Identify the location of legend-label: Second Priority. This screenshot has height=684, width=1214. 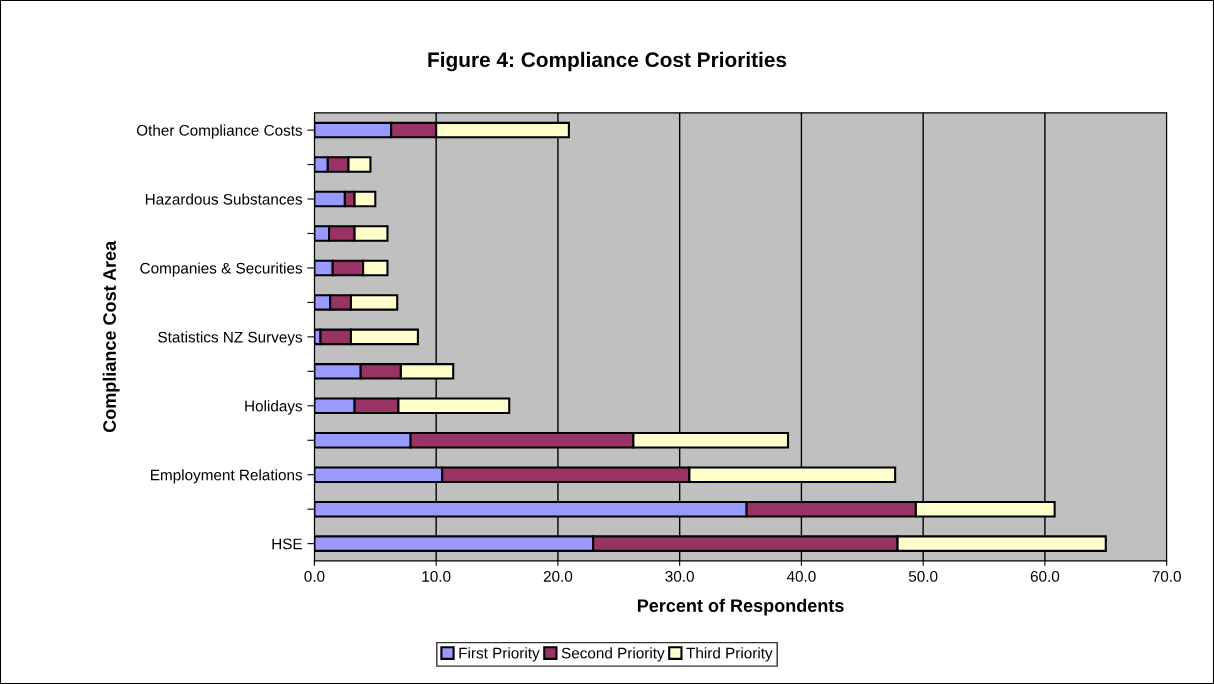
(613, 654).